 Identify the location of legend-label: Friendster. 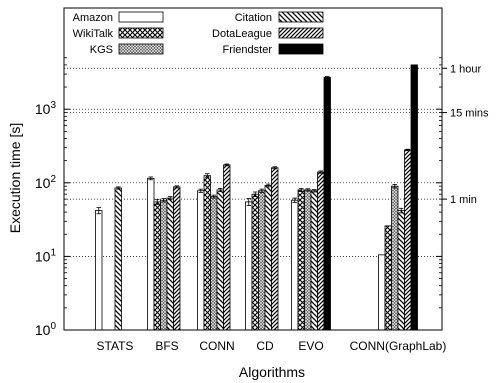
(247, 50).